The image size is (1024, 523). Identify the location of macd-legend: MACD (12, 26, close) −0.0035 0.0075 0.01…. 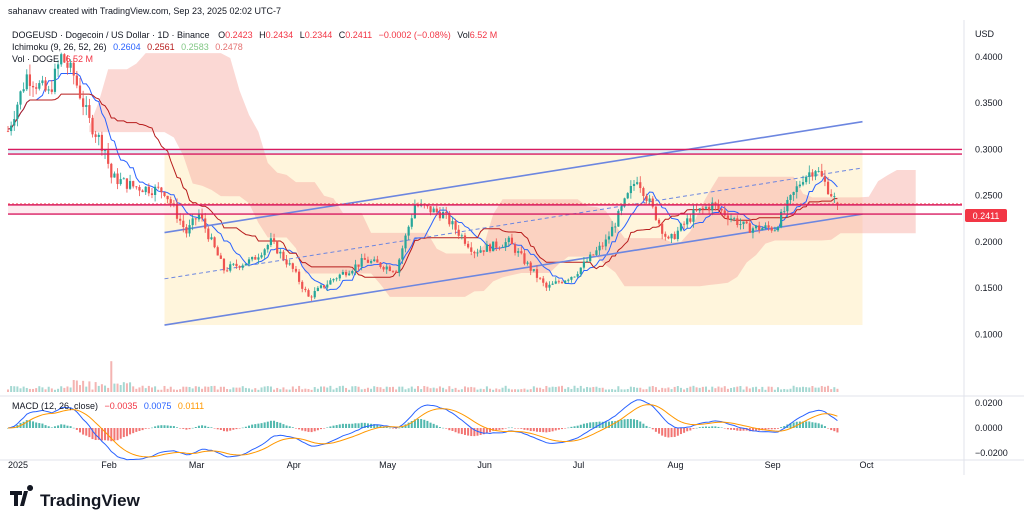
(108, 406).